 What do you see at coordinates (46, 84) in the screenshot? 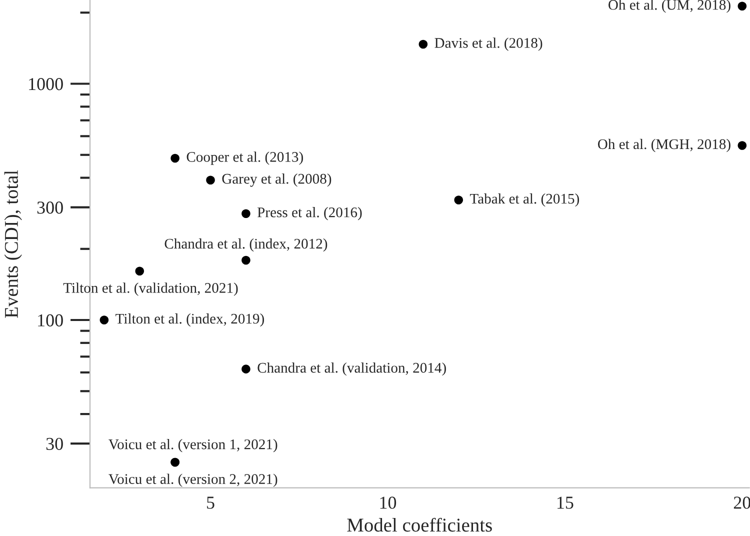
I see `y-tick-label: 1000` at bounding box center [46, 84].